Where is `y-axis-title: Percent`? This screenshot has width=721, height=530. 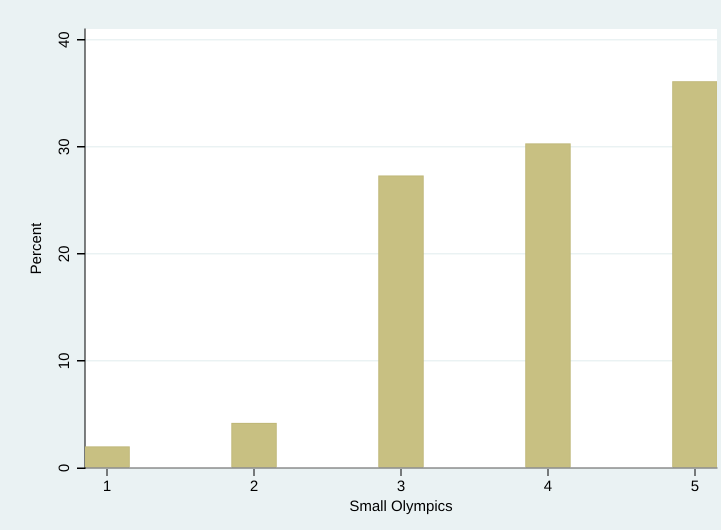
y-axis-title: Percent is located at coordinates (37, 248).